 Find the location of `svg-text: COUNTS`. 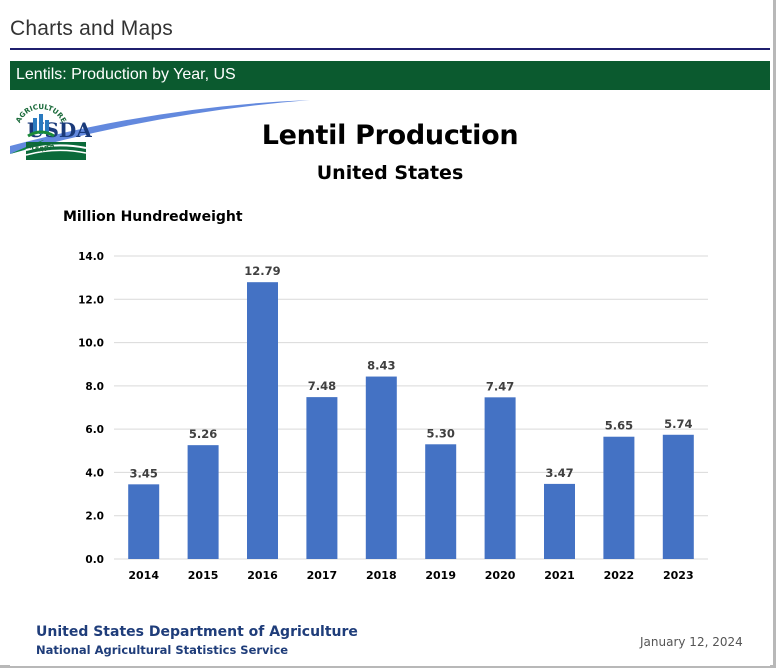

svg-text: COUNTS is located at coordinates (41, 147).